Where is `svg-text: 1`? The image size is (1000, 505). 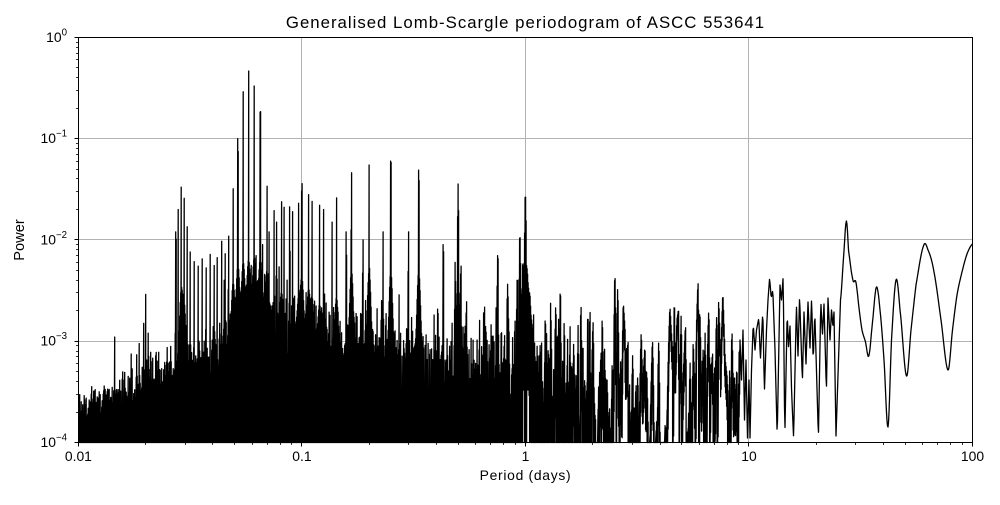
svg-text: 1 is located at coordinates (526, 456).